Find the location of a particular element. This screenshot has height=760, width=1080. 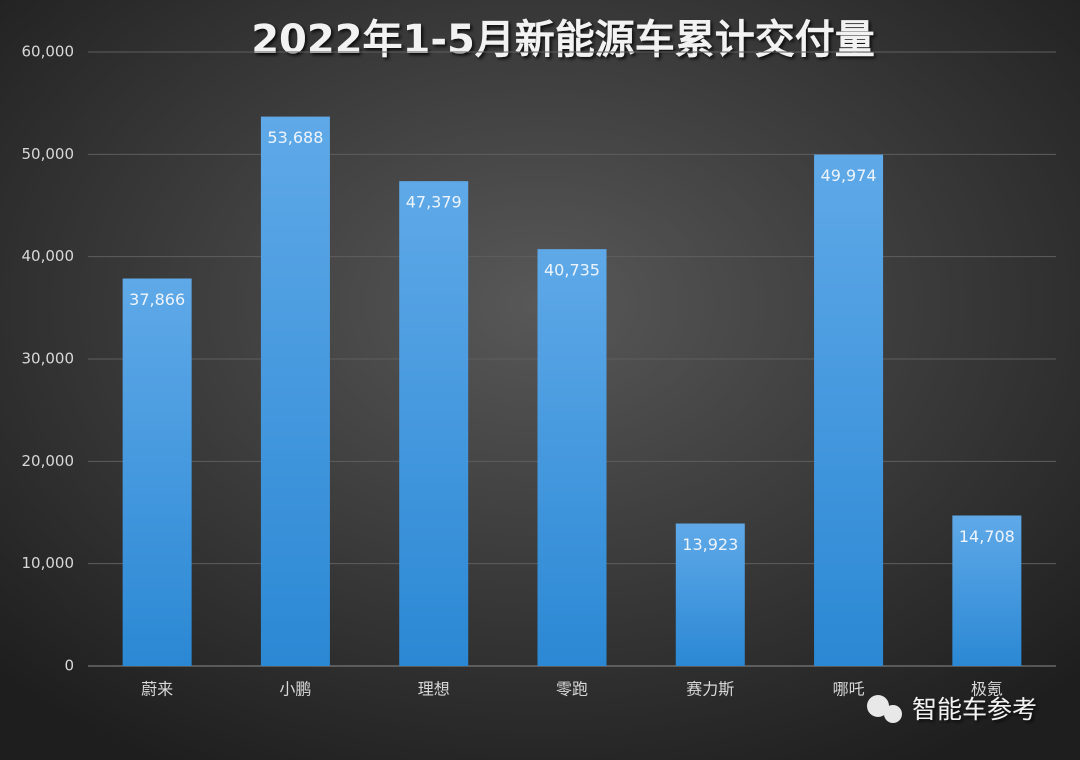

x-tick-label: 哪吒 is located at coordinates (849, 689).